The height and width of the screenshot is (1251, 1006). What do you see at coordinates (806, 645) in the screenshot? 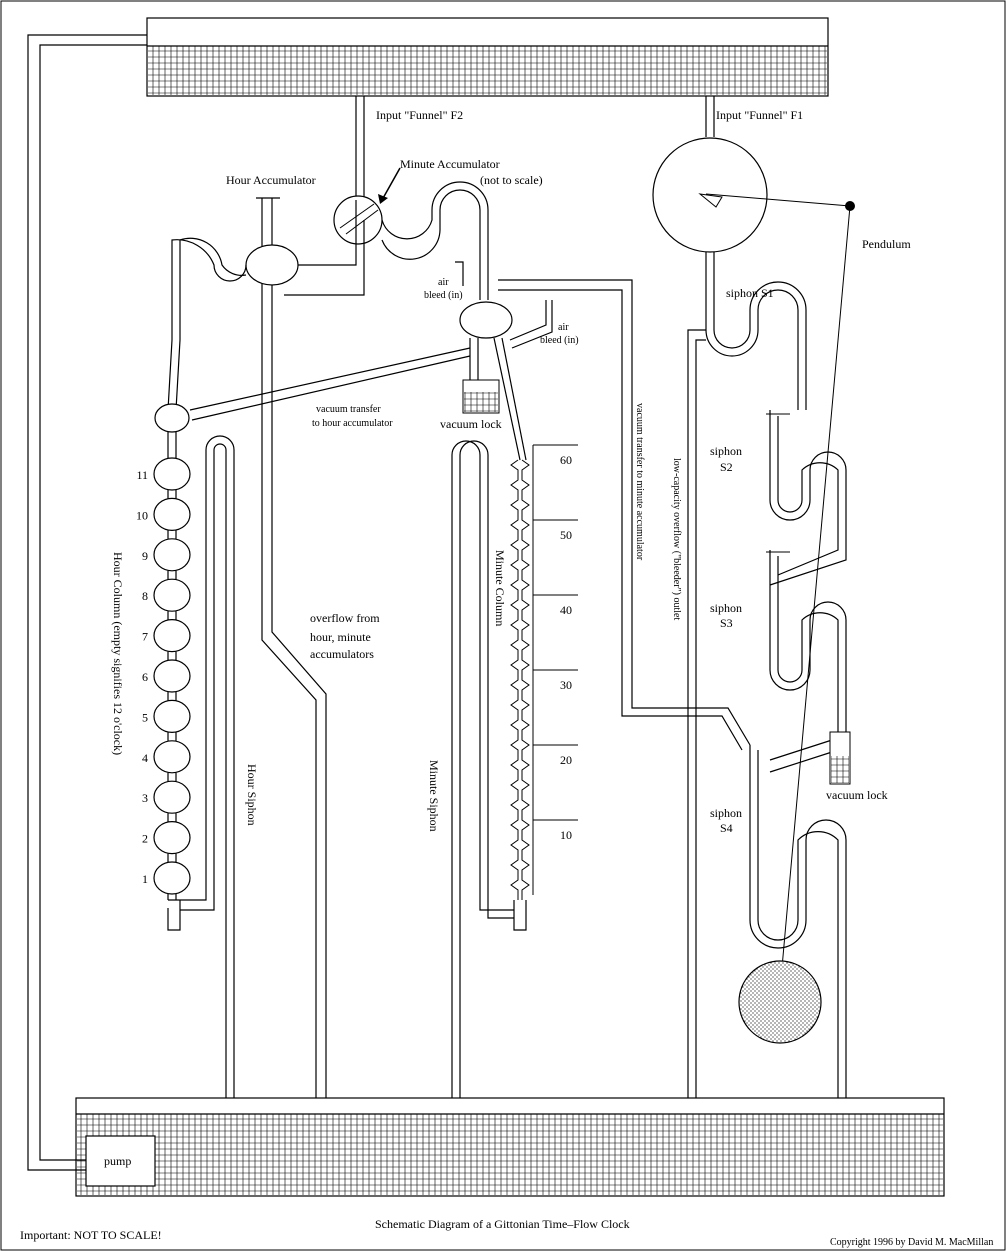
I see `siphon-s3` at bounding box center [806, 645].